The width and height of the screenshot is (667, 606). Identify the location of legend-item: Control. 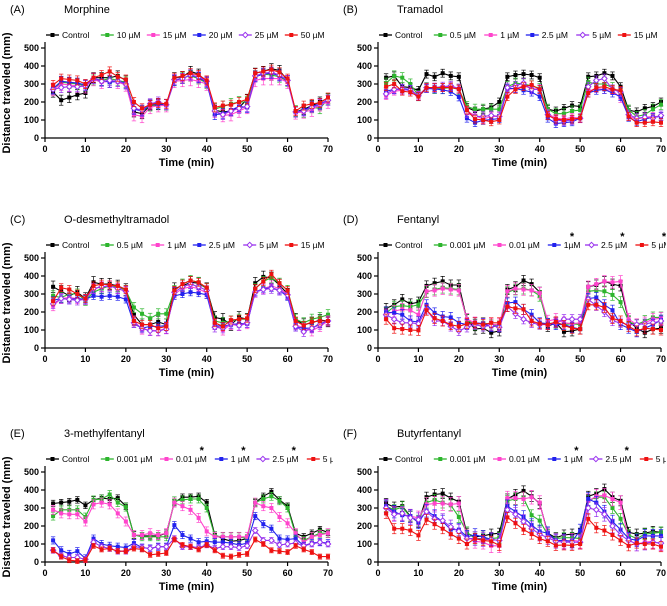
(68, 459).